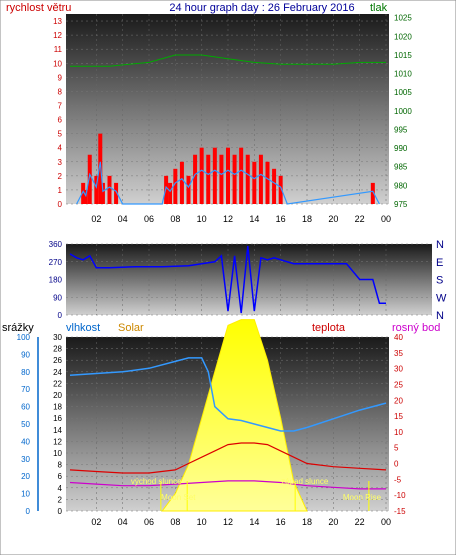  I want to click on sunrise-label: východ slunce, so click(156, 481).